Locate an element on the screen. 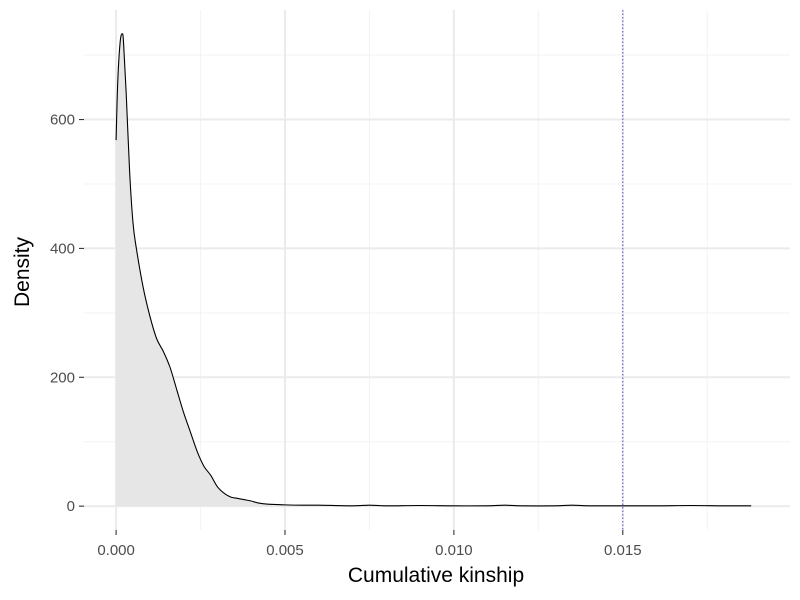  x-tick-label: 0.010 is located at coordinates (454, 550).